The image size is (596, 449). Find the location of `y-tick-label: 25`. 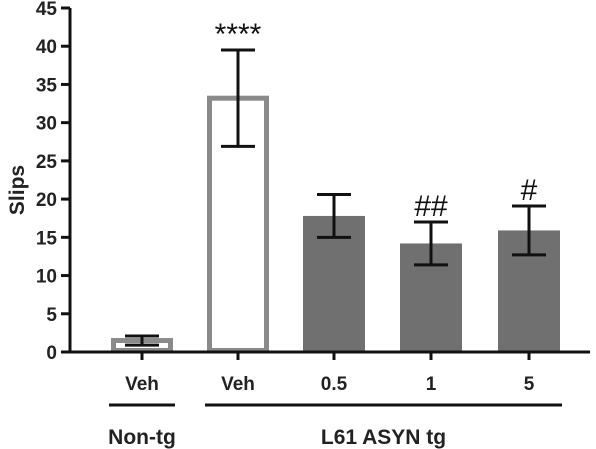

y-tick-label: 25 is located at coordinates (47, 162).